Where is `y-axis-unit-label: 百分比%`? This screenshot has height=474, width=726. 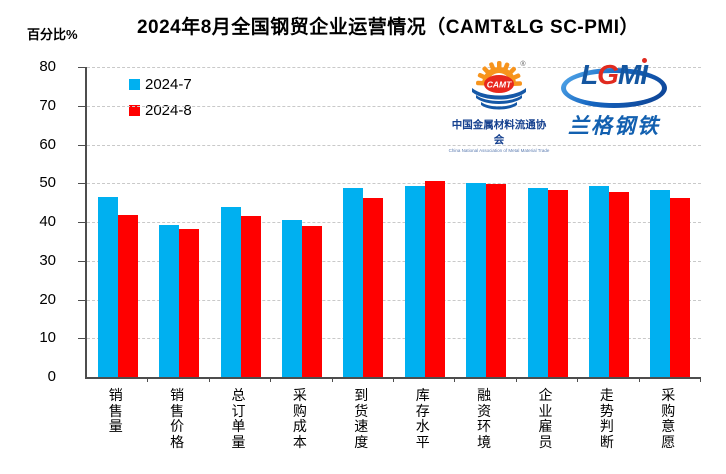
y-axis-unit-label: 百分比% is located at coordinates (52, 34).